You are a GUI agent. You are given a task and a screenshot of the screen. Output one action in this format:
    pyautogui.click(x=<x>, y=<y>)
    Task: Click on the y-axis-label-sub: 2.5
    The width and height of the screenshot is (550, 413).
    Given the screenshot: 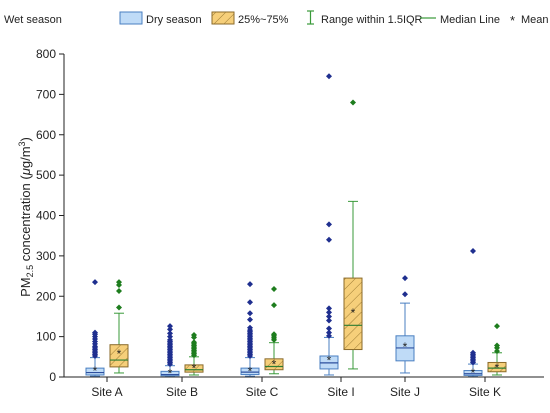 What is the action you would take?
    pyautogui.click(x=30, y=271)
    